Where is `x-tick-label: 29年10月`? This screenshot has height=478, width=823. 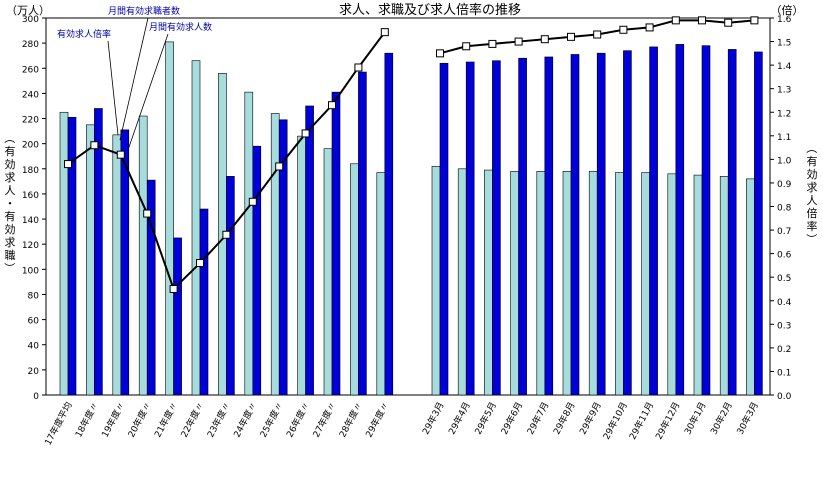
x-tick-label: 29年10月 is located at coordinates (615, 421).